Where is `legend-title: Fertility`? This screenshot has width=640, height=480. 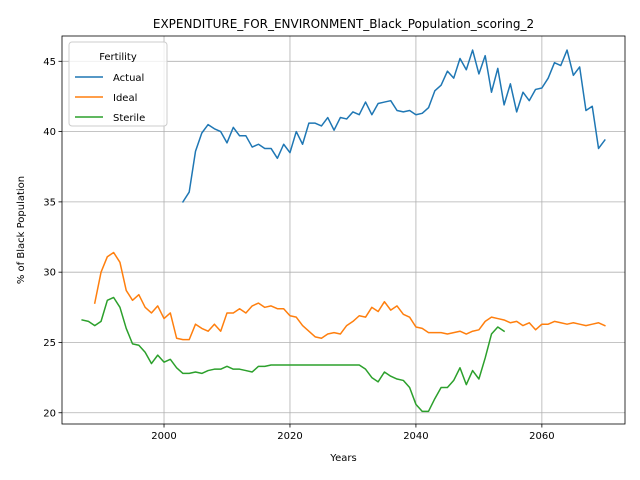 legend-title: Fertility is located at coordinates (118, 57).